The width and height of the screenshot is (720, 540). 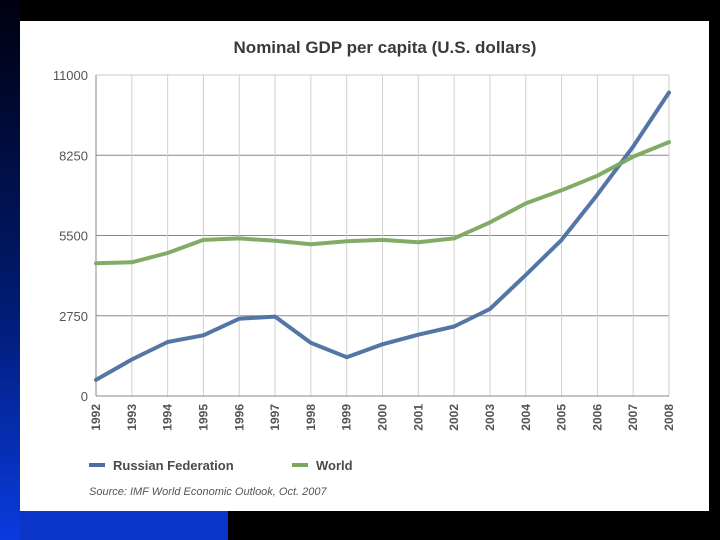 I want to click on x-tick-label: 2008, so click(x=669, y=417).